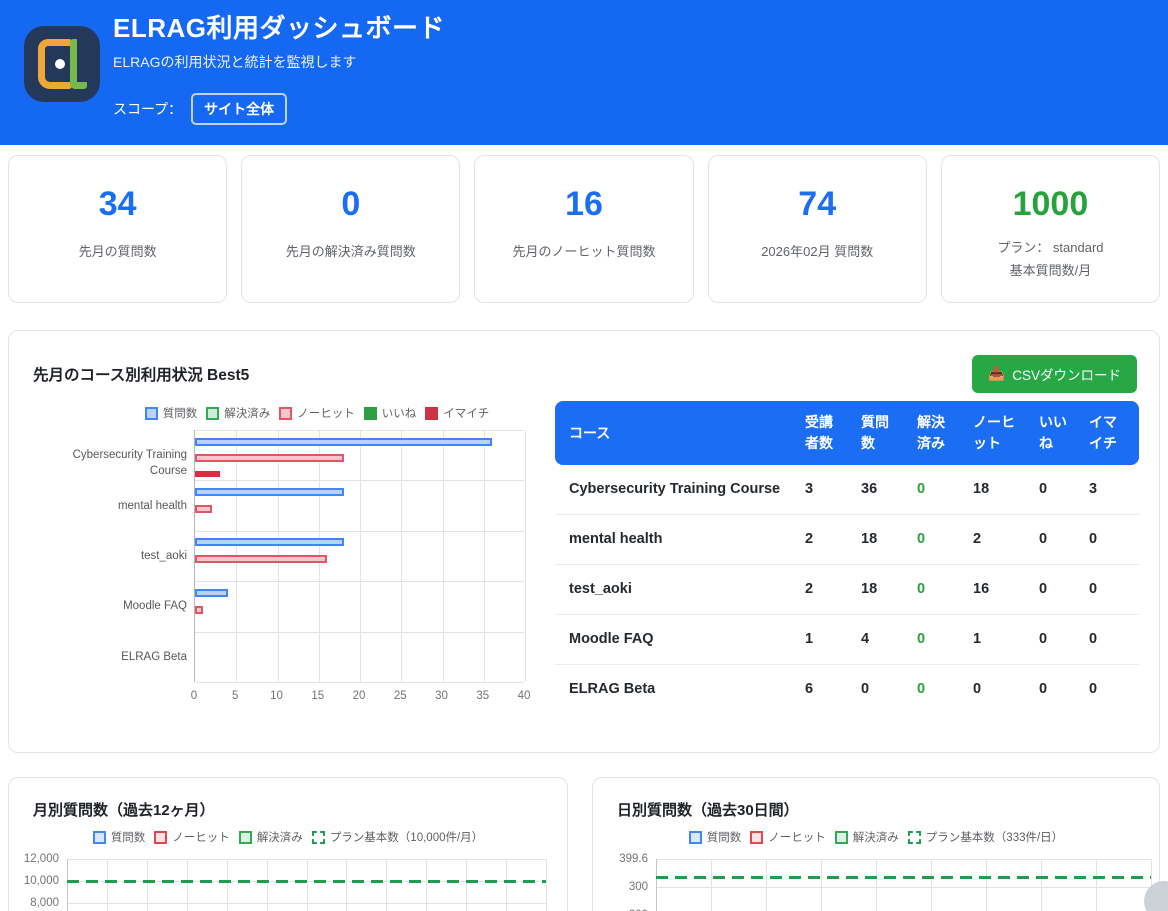 The image size is (1168, 911). What do you see at coordinates (677, 433) in the screenshot?
I see `table-header-0: コース` at bounding box center [677, 433].